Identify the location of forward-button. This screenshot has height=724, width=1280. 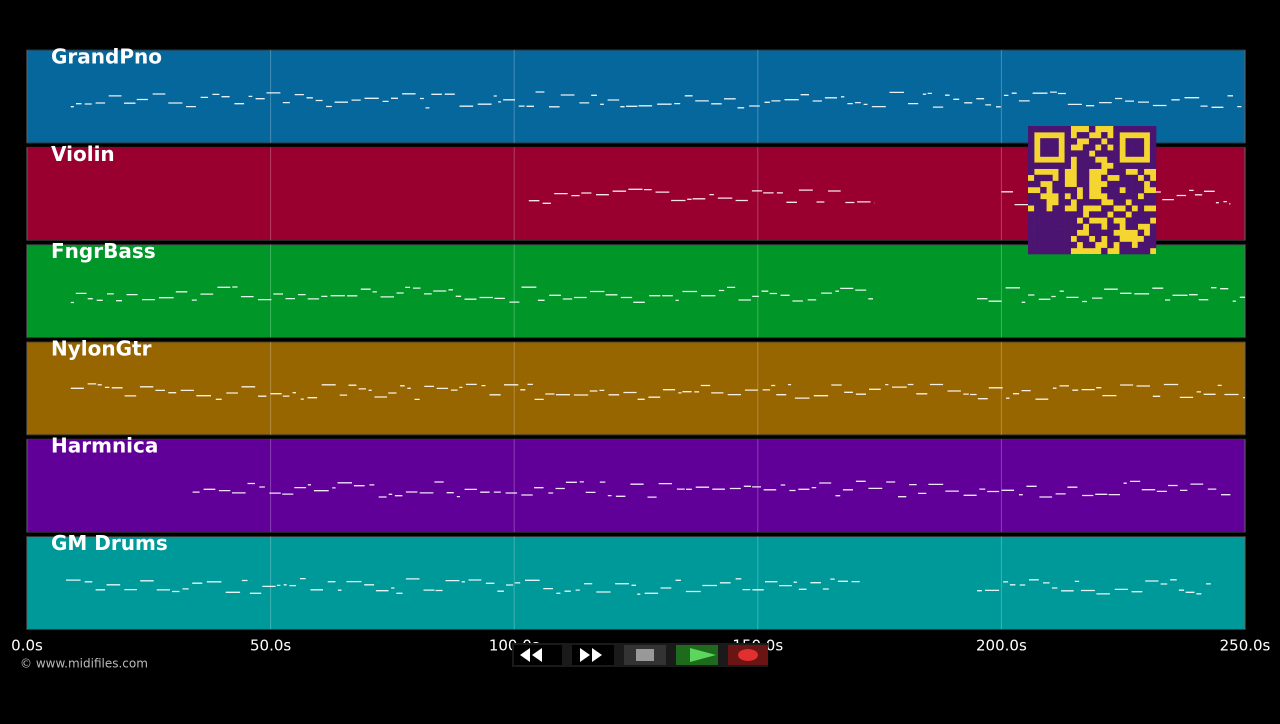
(593, 655).